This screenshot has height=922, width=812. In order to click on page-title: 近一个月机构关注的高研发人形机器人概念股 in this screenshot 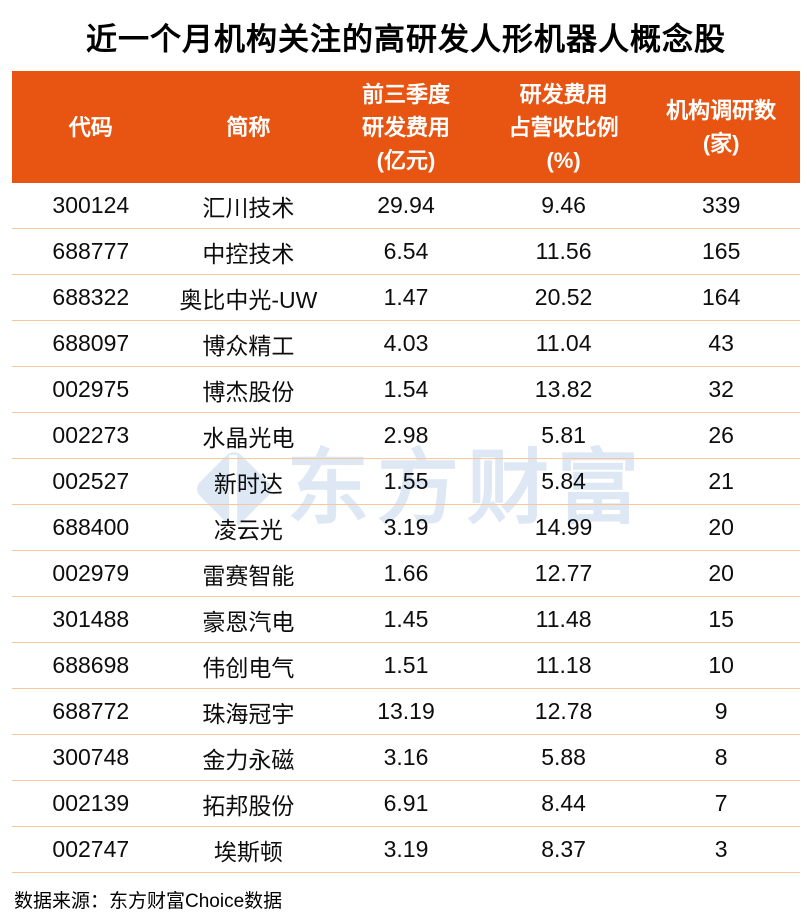, I will do `click(406, 39)`.